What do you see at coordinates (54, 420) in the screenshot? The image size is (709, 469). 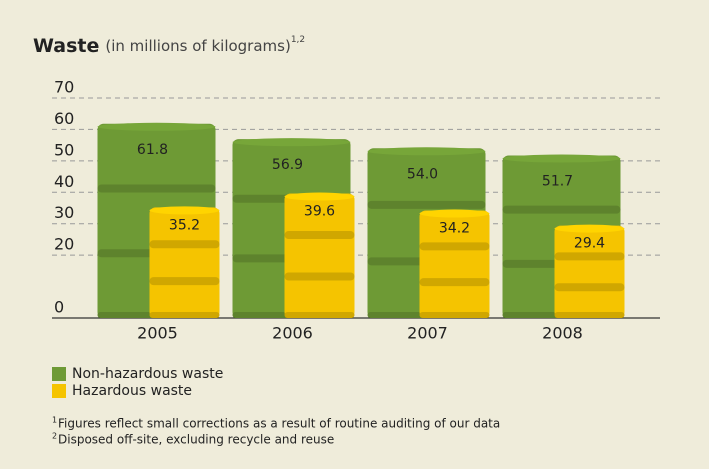 I see `footnote-marker: 1` at bounding box center [54, 420].